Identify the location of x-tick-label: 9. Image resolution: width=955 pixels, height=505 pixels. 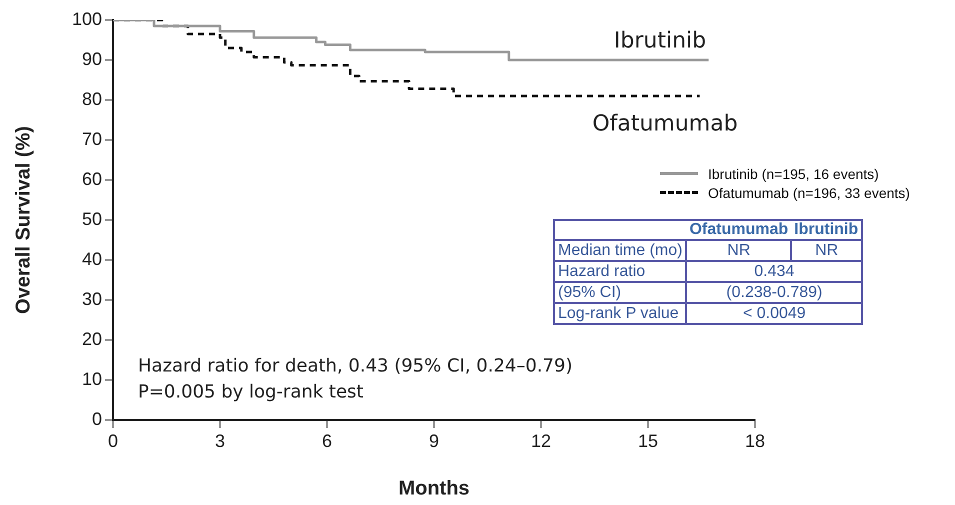
(434, 440).